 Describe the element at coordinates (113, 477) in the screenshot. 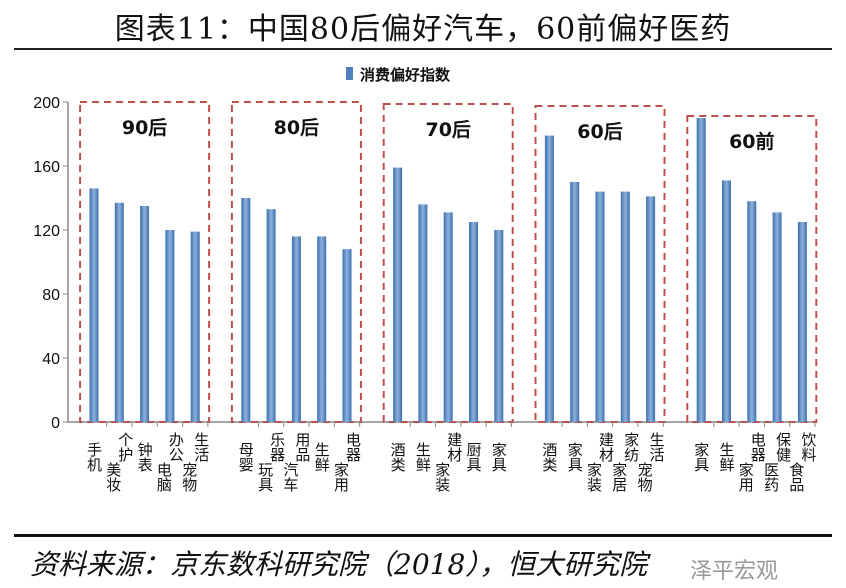

I see `x-tick-label: 美妆` at that location.